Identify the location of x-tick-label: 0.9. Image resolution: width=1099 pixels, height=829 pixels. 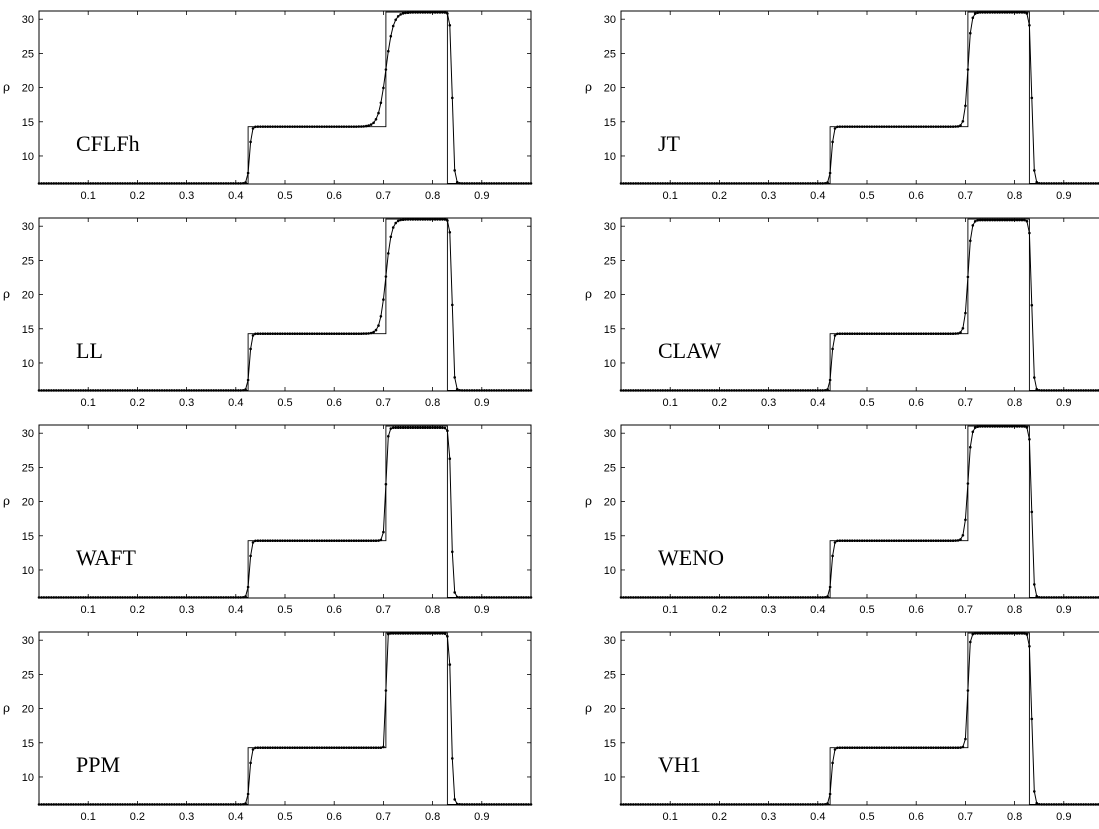
(1063, 196).